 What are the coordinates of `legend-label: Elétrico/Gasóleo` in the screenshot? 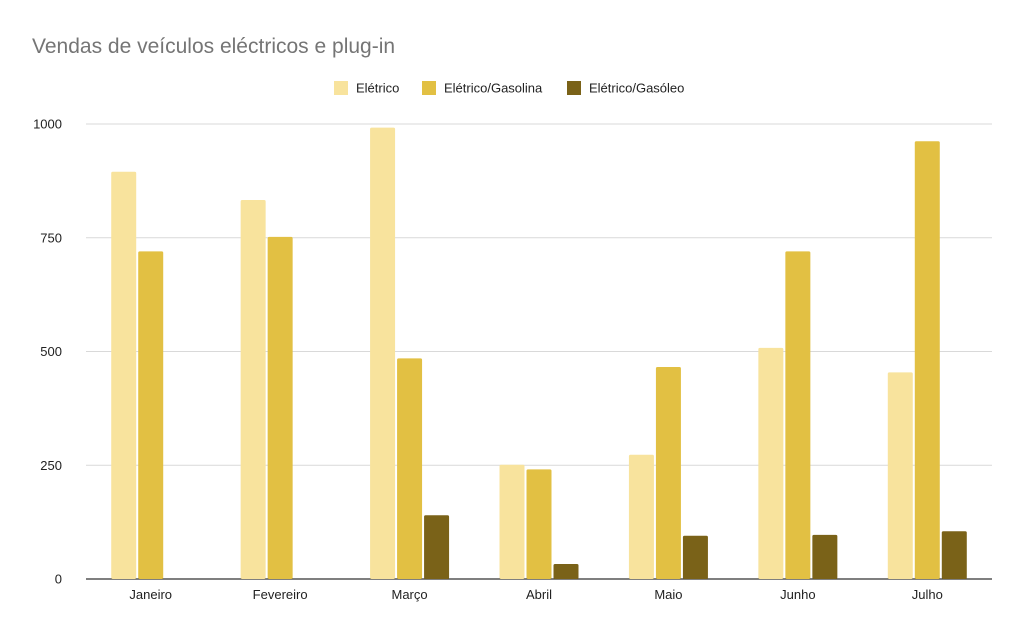 It's located at (636, 88).